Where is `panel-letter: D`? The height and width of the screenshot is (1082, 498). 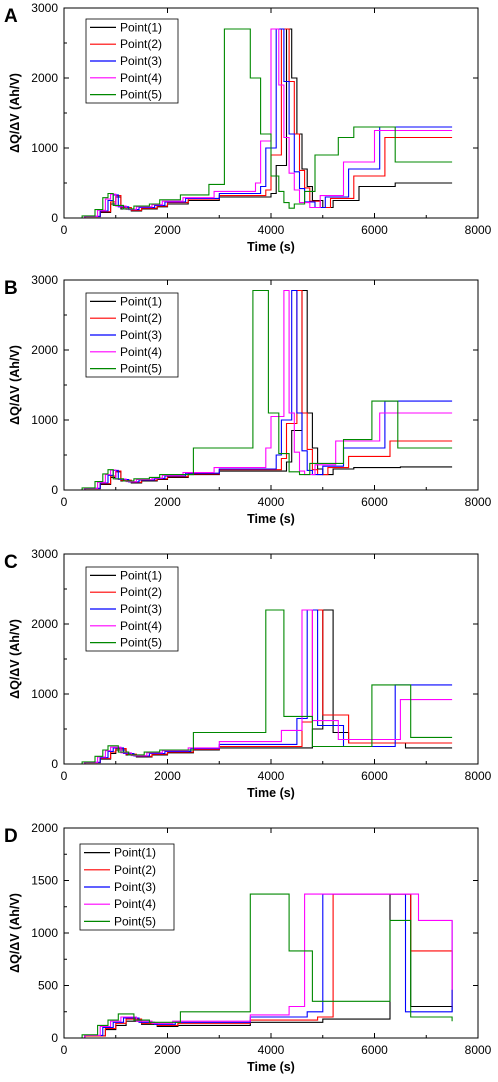 panel-letter: D is located at coordinates (11, 836).